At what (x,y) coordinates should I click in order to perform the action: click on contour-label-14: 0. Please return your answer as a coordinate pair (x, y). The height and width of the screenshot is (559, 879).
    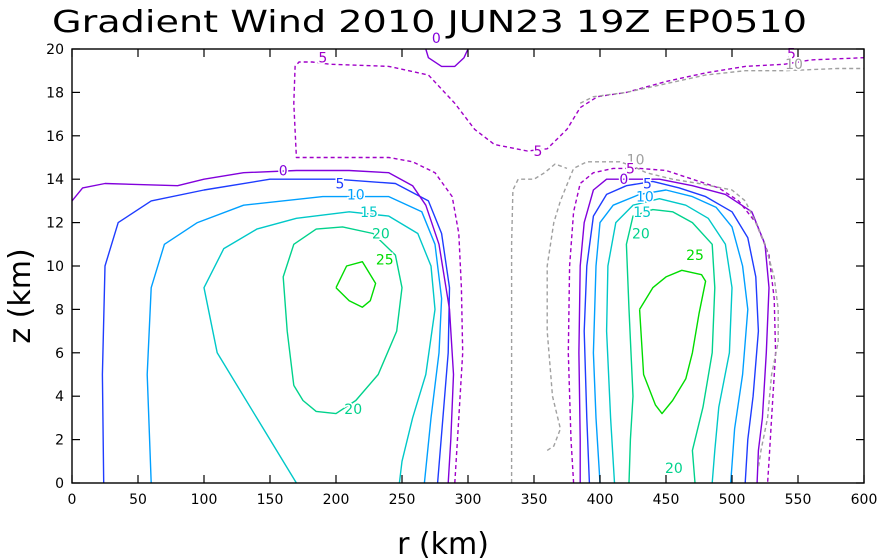
    Looking at the image, I should click on (623, 180).